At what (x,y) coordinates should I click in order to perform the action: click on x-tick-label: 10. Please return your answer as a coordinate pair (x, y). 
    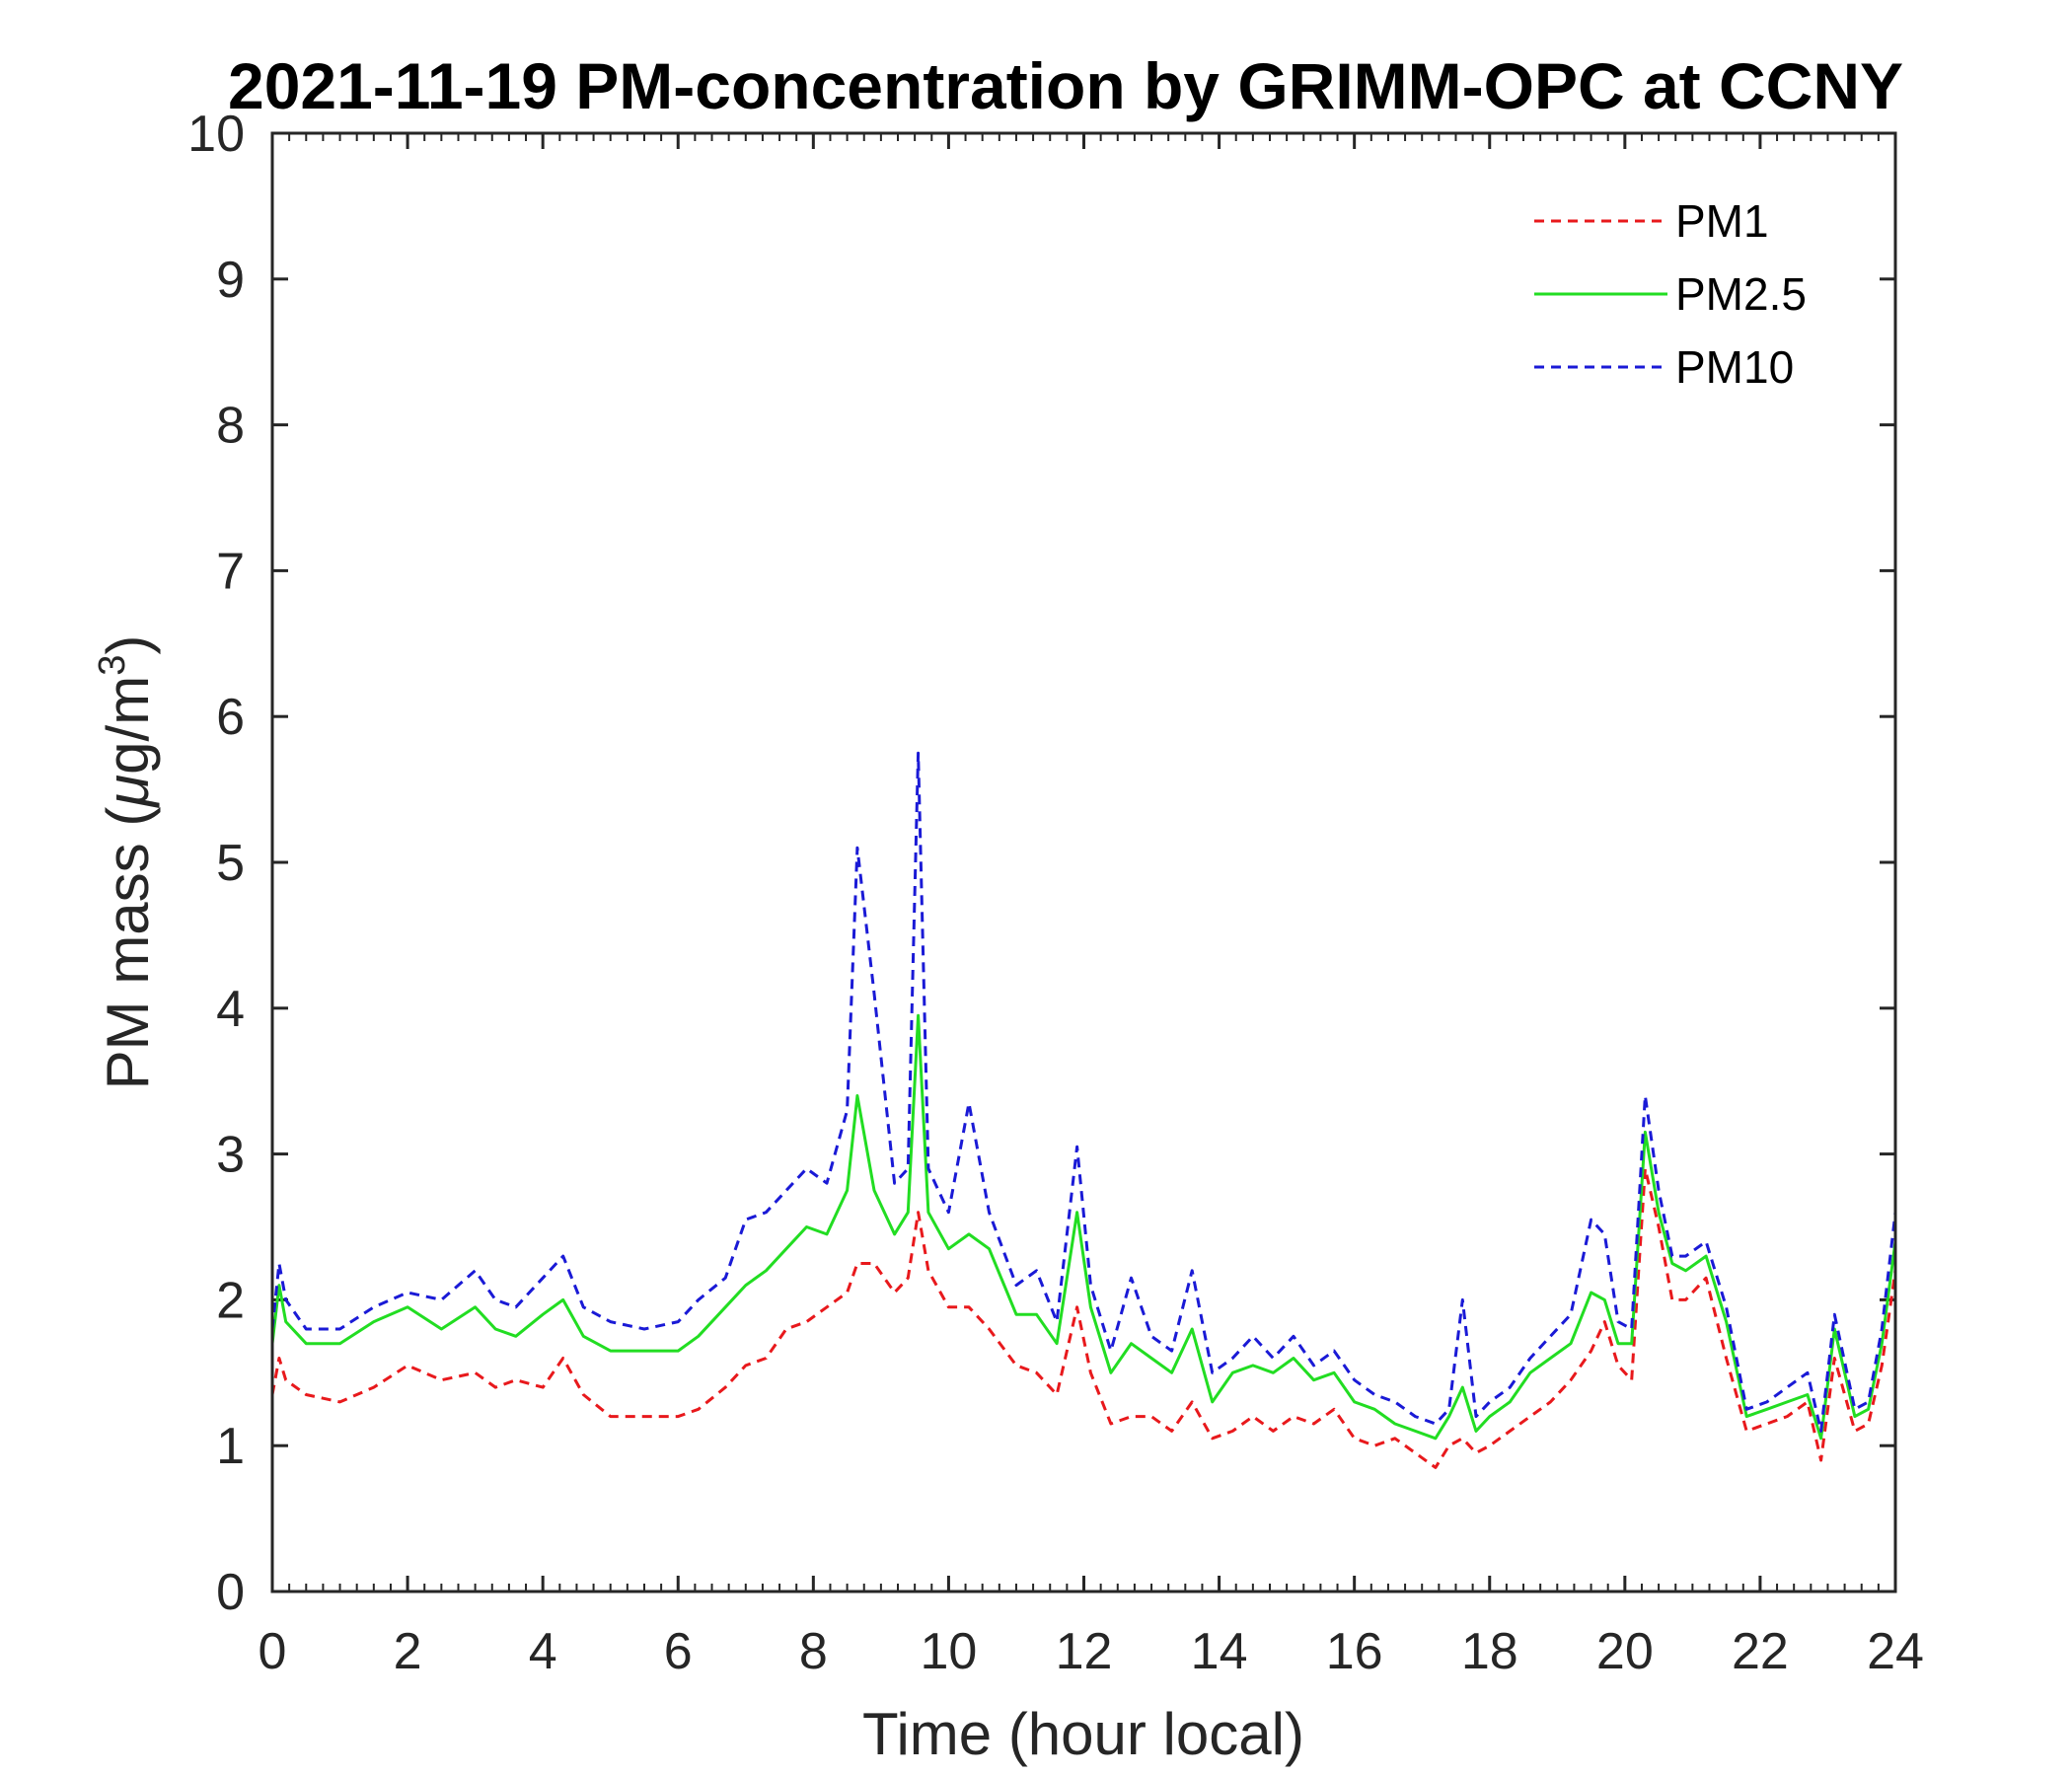
    Looking at the image, I should click on (949, 1652).